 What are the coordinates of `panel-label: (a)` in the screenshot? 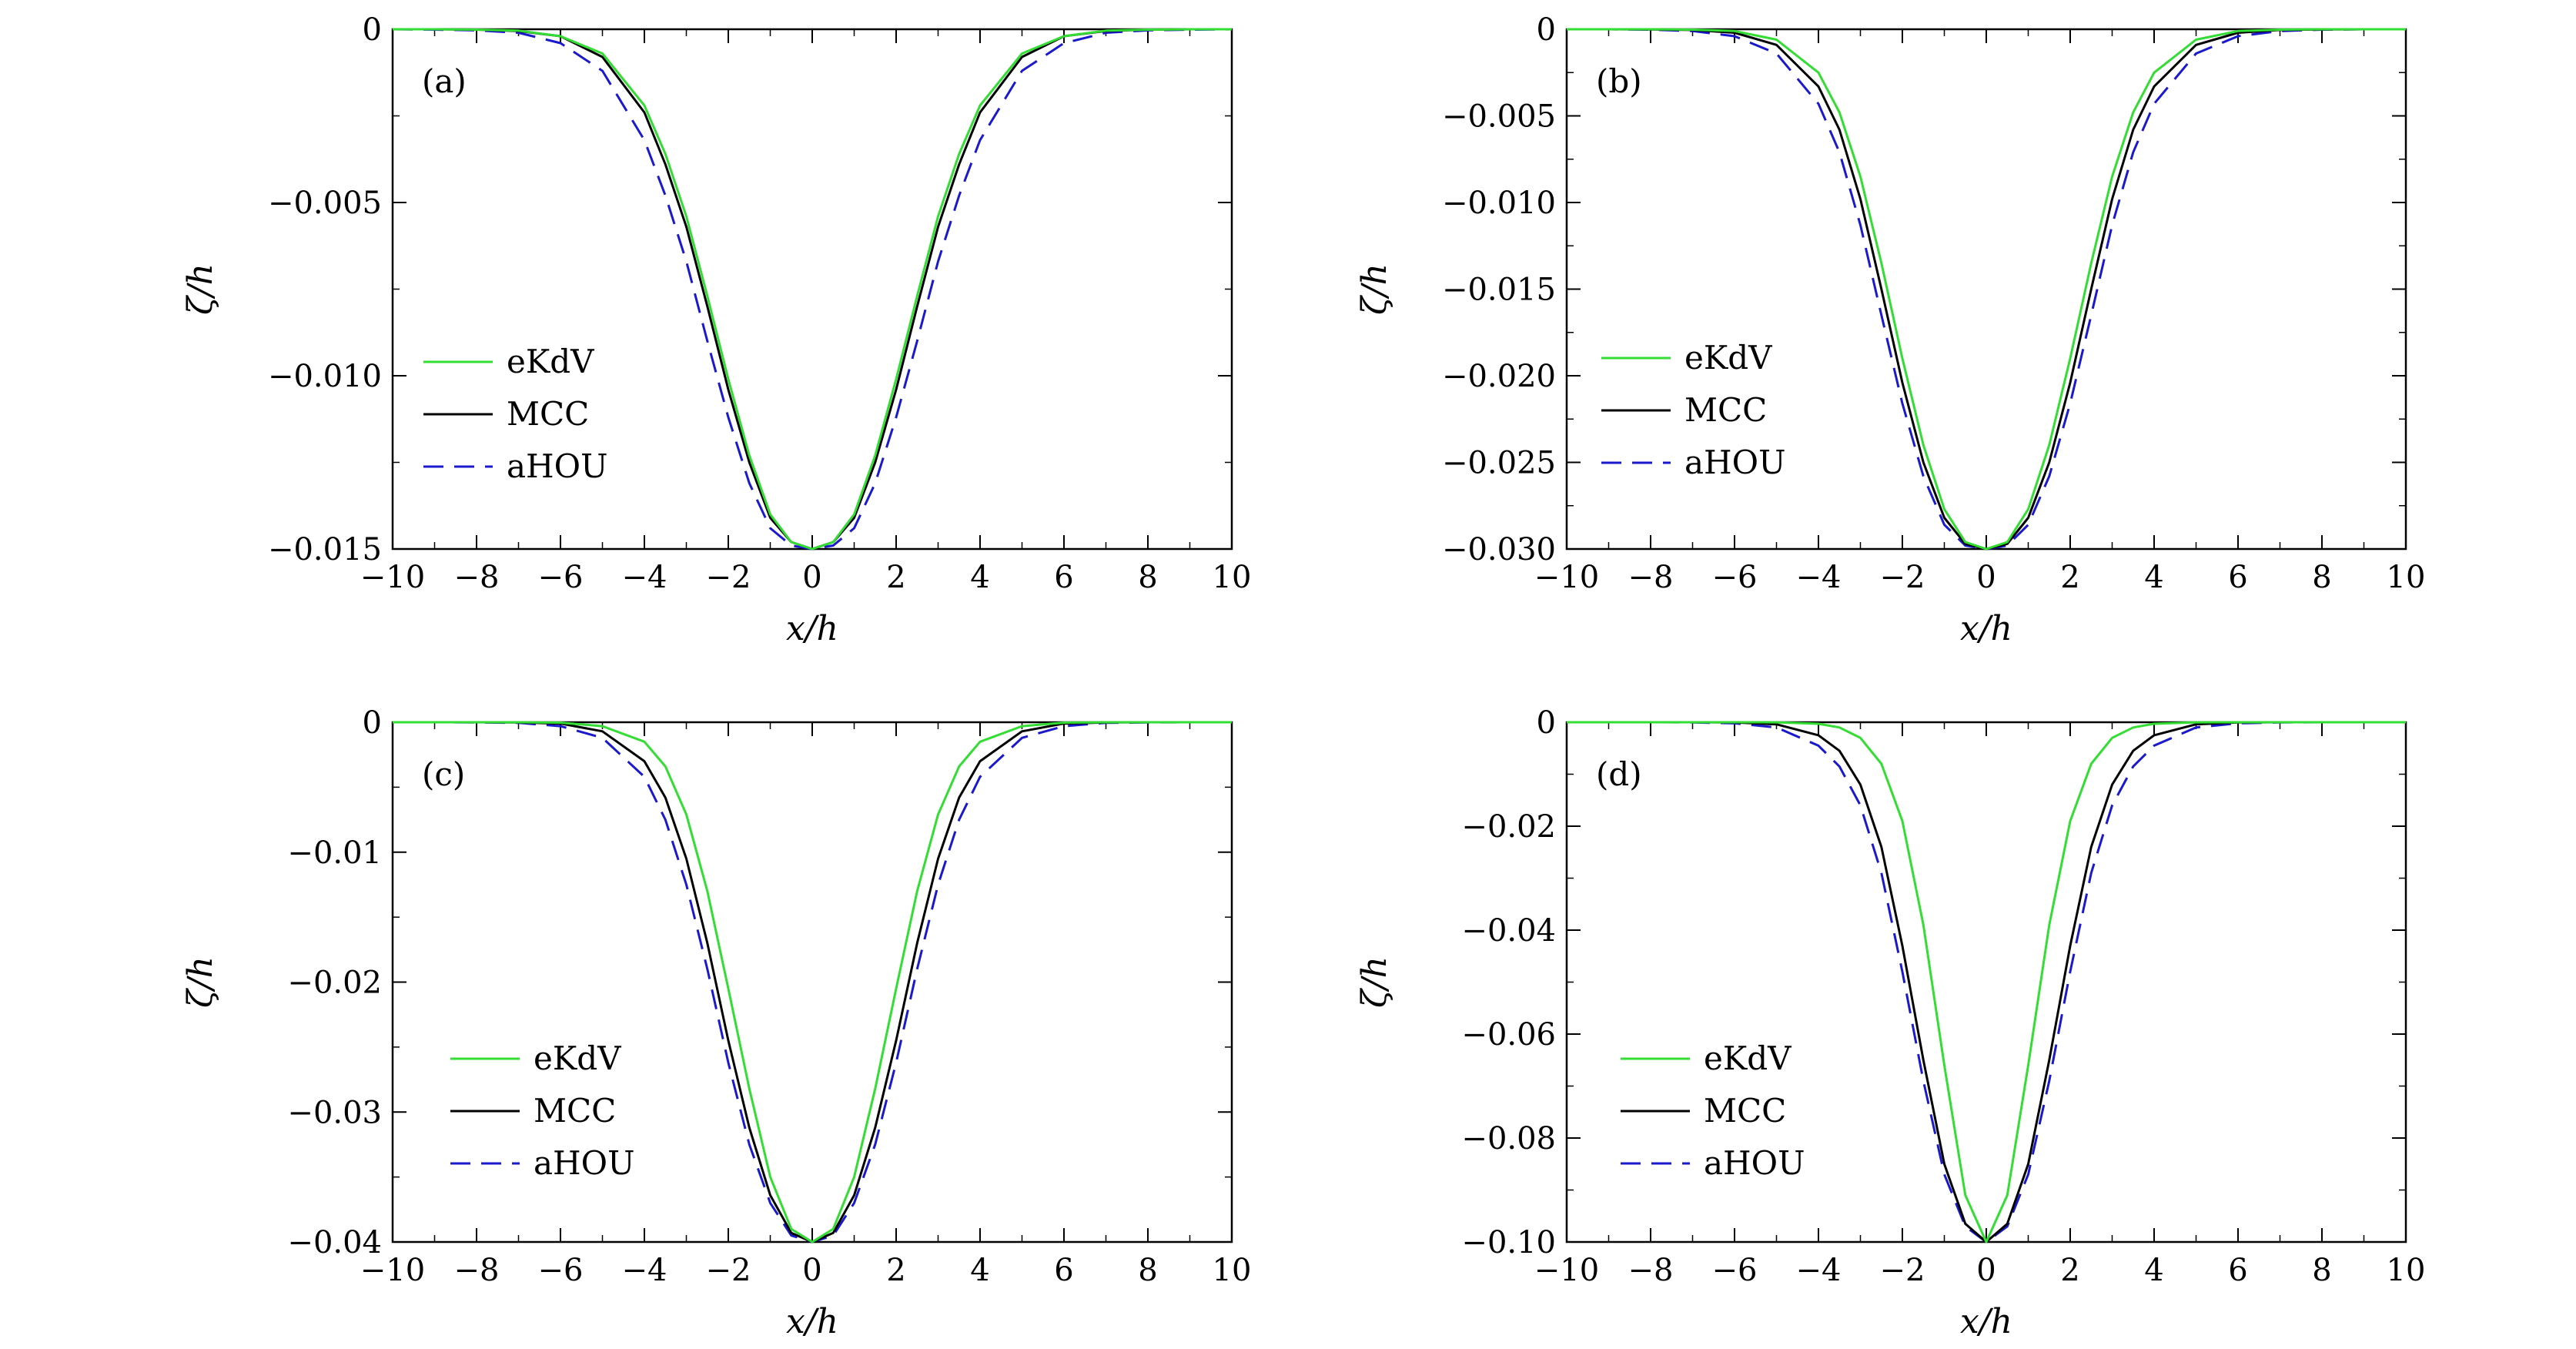 It's located at (445, 81).